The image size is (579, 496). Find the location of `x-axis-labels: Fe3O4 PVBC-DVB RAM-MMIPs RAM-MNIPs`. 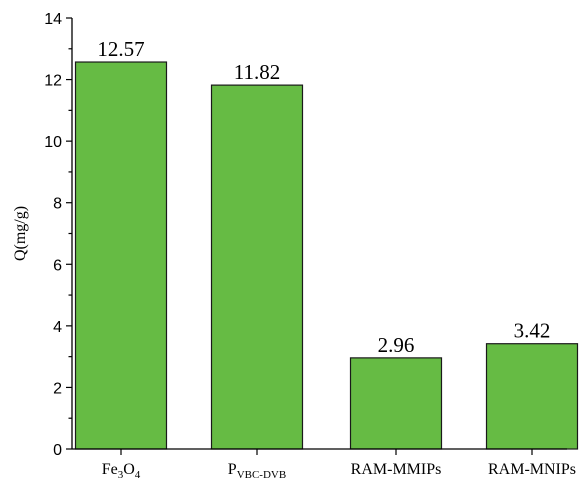

x-axis-labels: Fe3O4 PVBC-DVB RAM-MMIPs RAM-MNIPs is located at coordinates (339, 465).